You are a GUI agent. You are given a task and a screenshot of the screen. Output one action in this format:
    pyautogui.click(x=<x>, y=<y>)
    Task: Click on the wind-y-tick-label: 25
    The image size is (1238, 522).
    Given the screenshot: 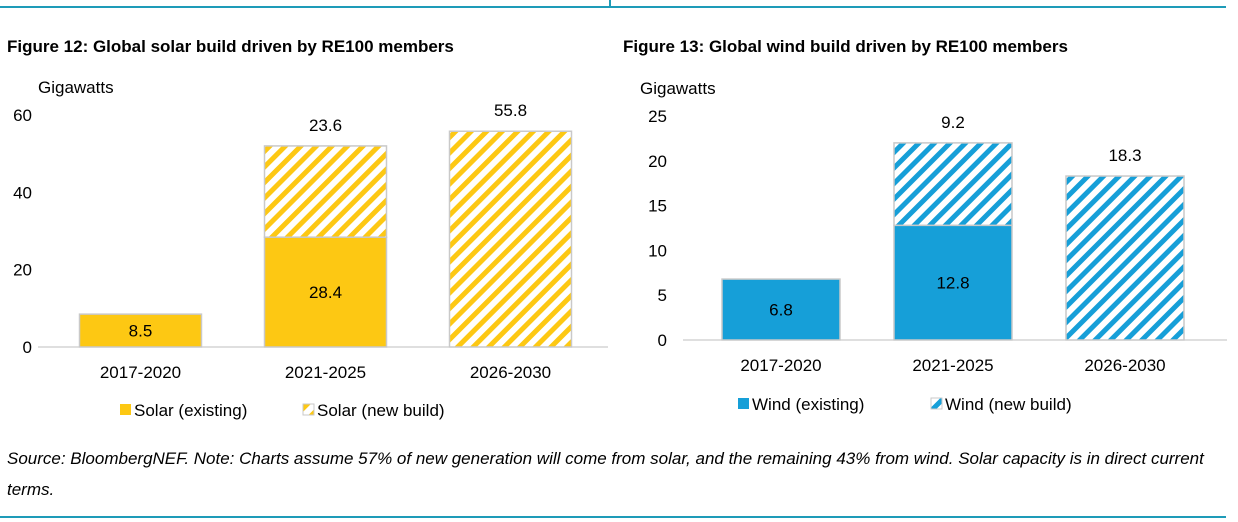 What is the action you would take?
    pyautogui.click(x=657, y=116)
    